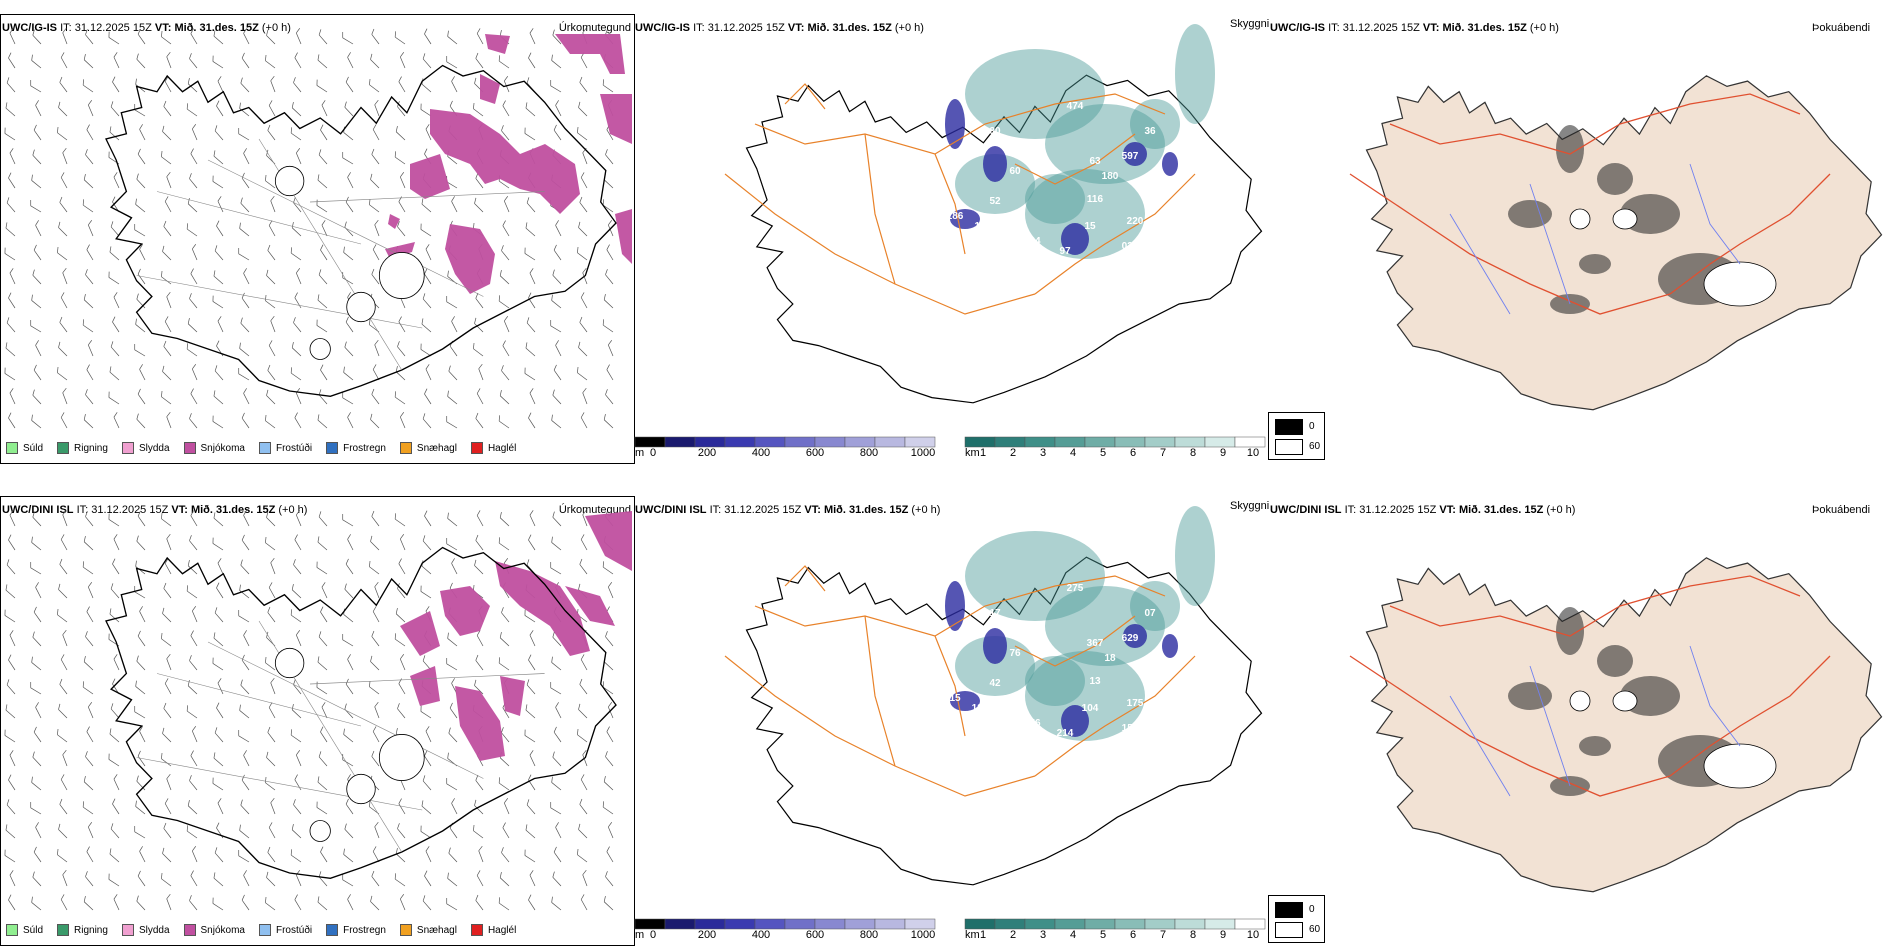 This screenshot has width=1900, height=950. I want to click on colorbar-tick: 600, so click(815, 453).